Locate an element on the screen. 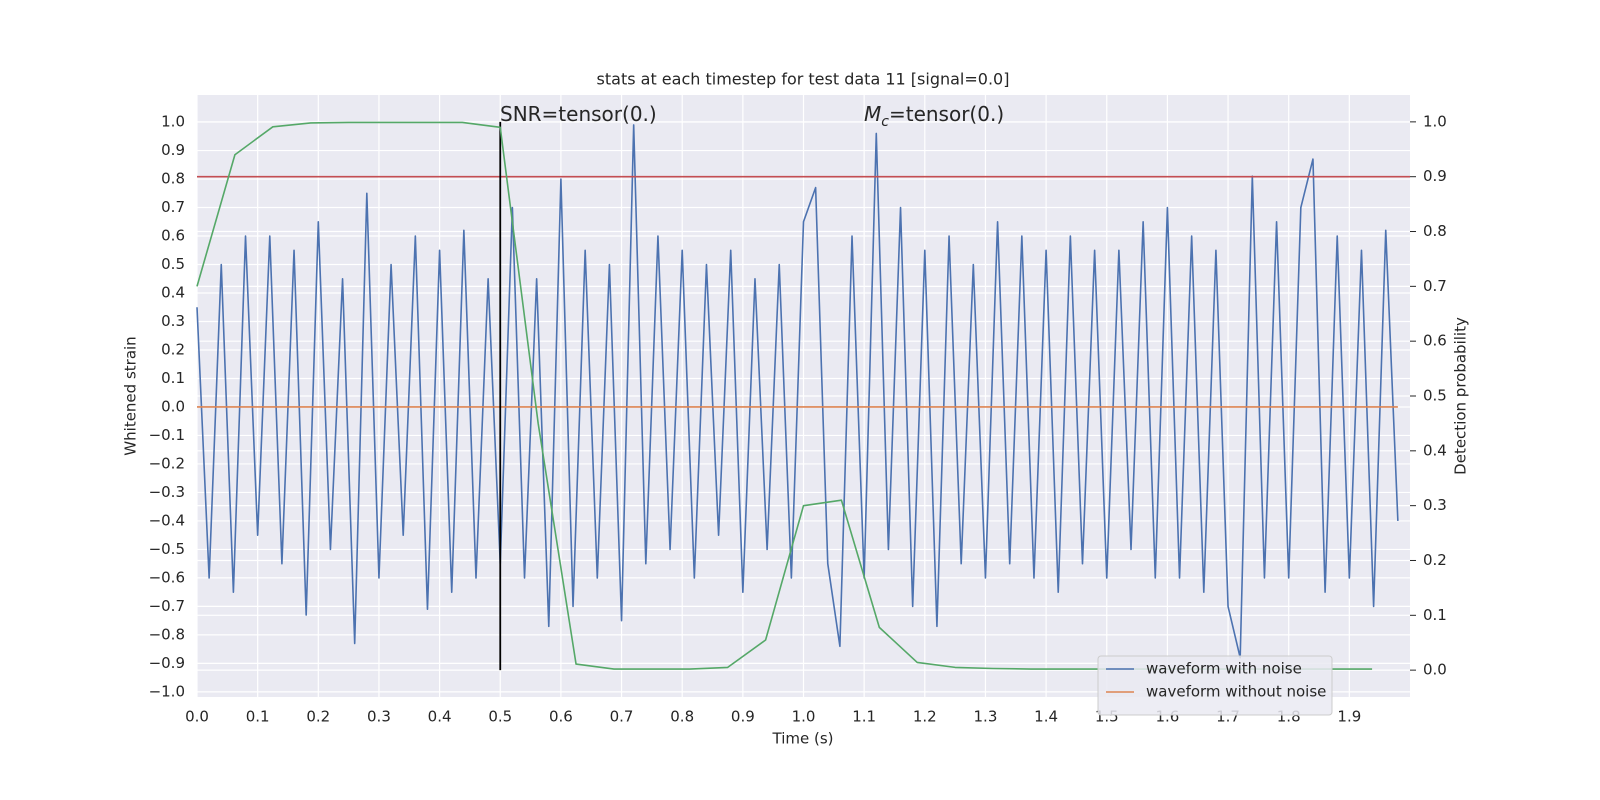 This screenshot has width=1600, height=800. y-tick-label: −0.1 is located at coordinates (167, 435).